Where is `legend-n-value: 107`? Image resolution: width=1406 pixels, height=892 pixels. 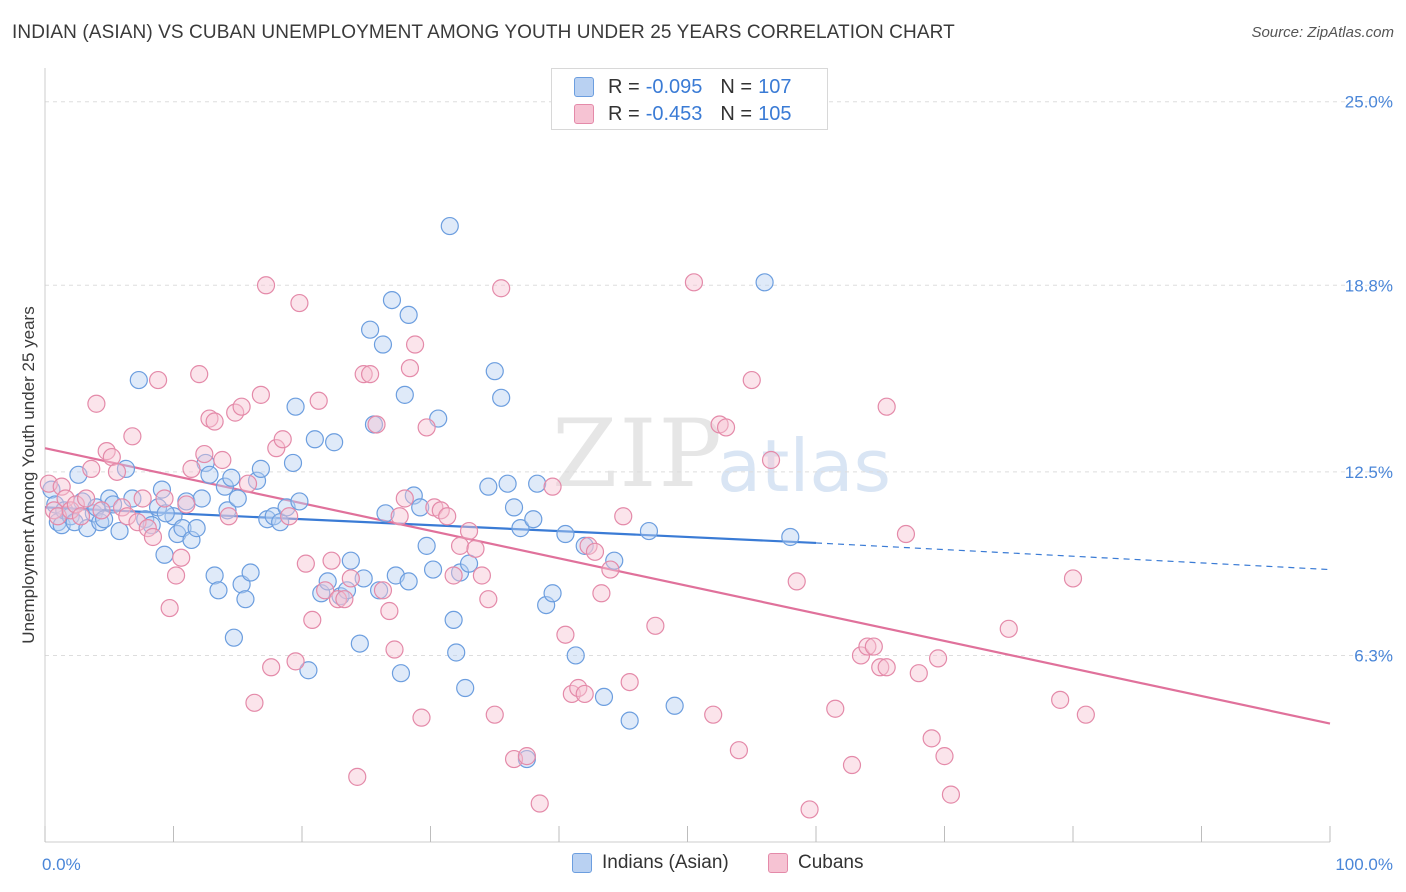
legend-n-value: 107 is located at coordinates (775, 86).